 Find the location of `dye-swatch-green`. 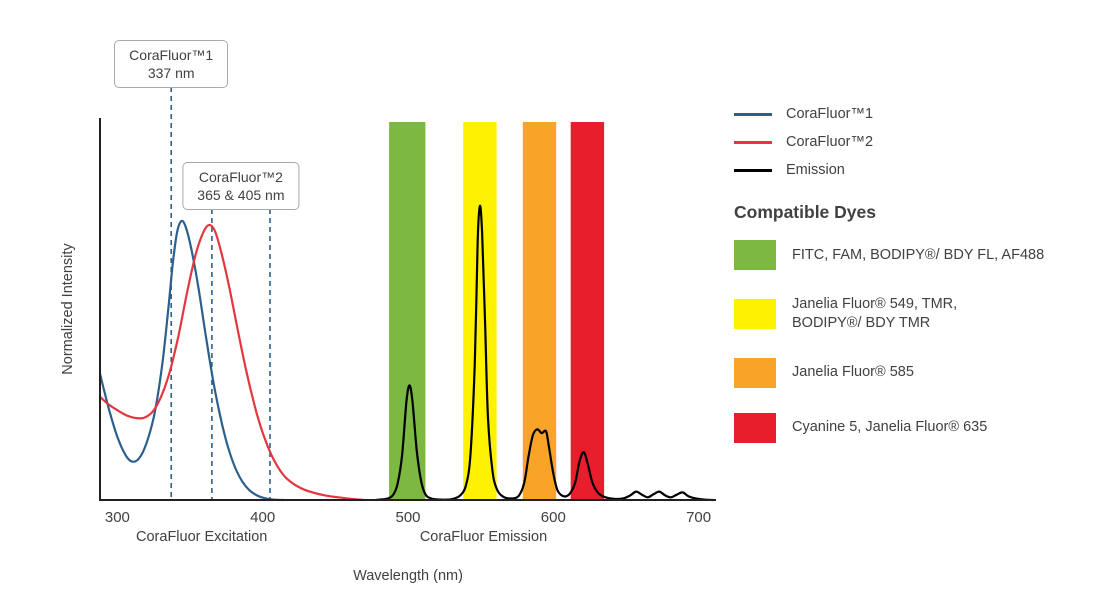

dye-swatch-green is located at coordinates (755, 255).